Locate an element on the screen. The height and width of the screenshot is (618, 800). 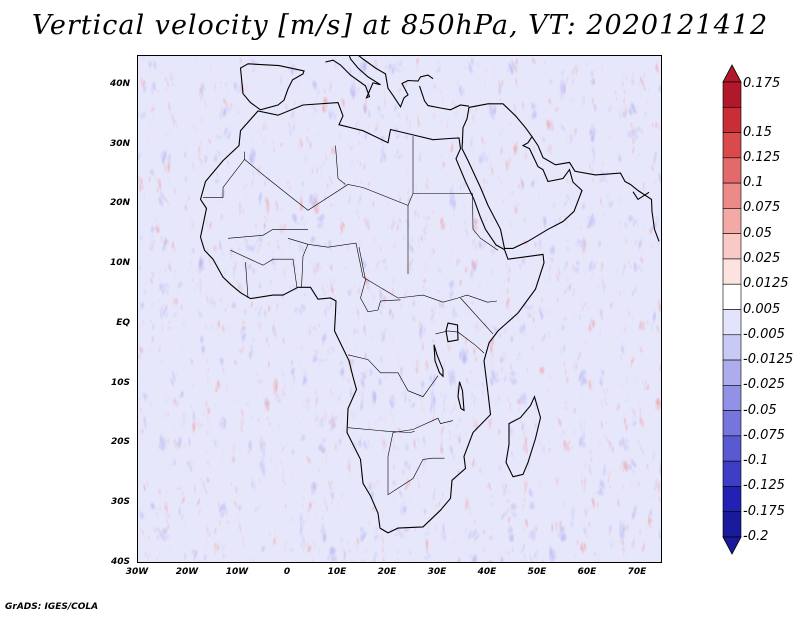
lon-tick-label: 0 is located at coordinates (287, 572).